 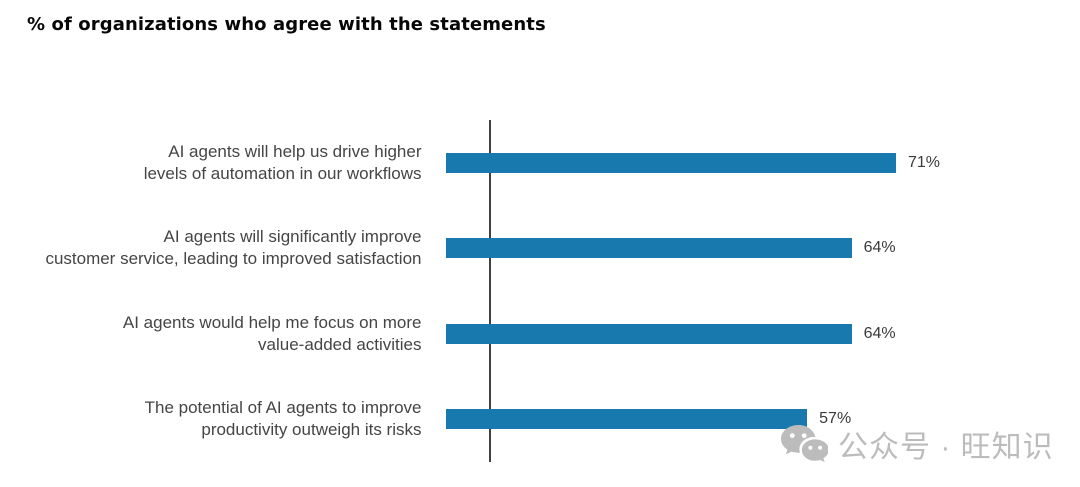 I want to click on value-label: 71%, so click(x=924, y=162).